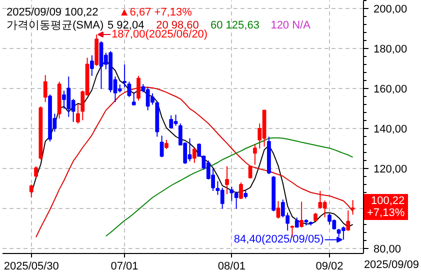 This screenshot has height=275, width=421. Describe the element at coordinates (391, 265) in the screenshot. I see `text: 2025/09/09` at that location.